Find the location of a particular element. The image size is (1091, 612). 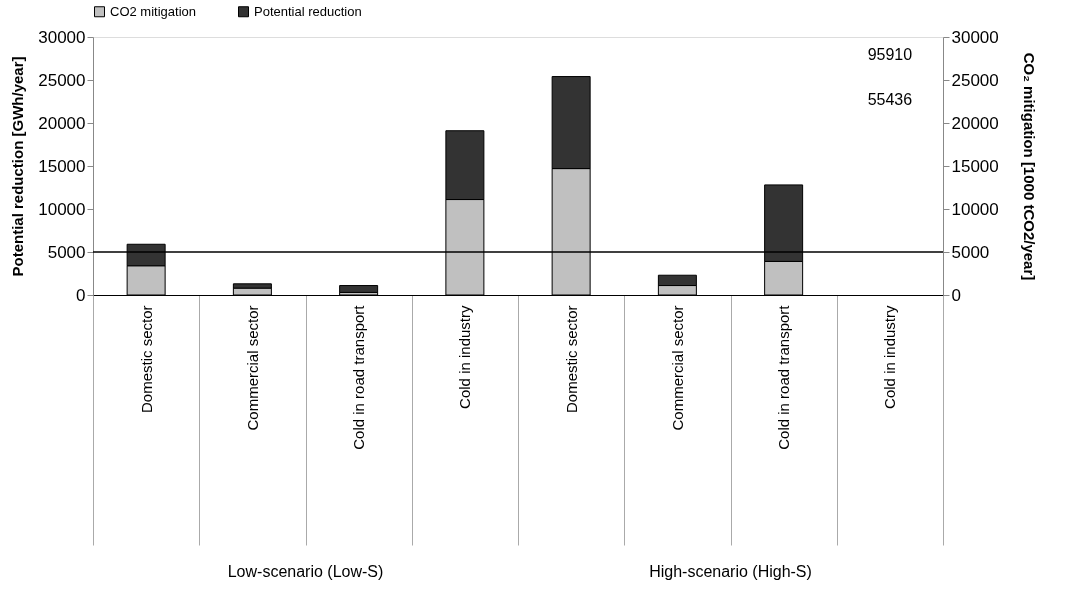

text: High-scenario (High-S) is located at coordinates (730, 571).